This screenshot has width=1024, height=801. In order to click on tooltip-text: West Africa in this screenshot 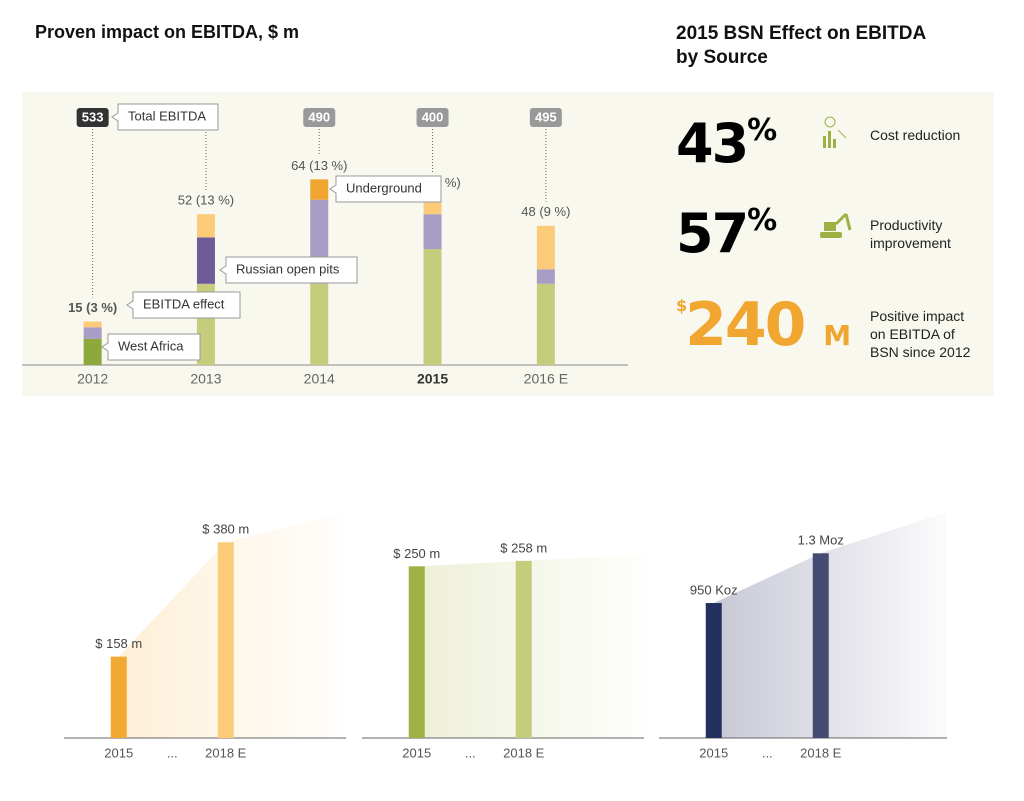, I will do `click(151, 345)`.